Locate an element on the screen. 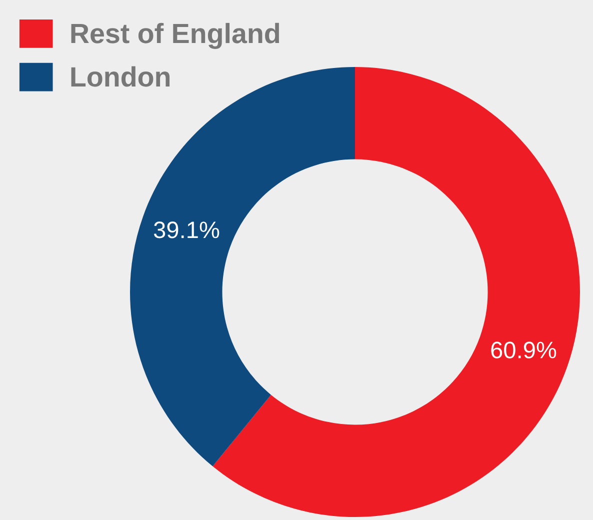 The width and height of the screenshot is (593, 520). legend-label: Rest of England is located at coordinates (175, 35).